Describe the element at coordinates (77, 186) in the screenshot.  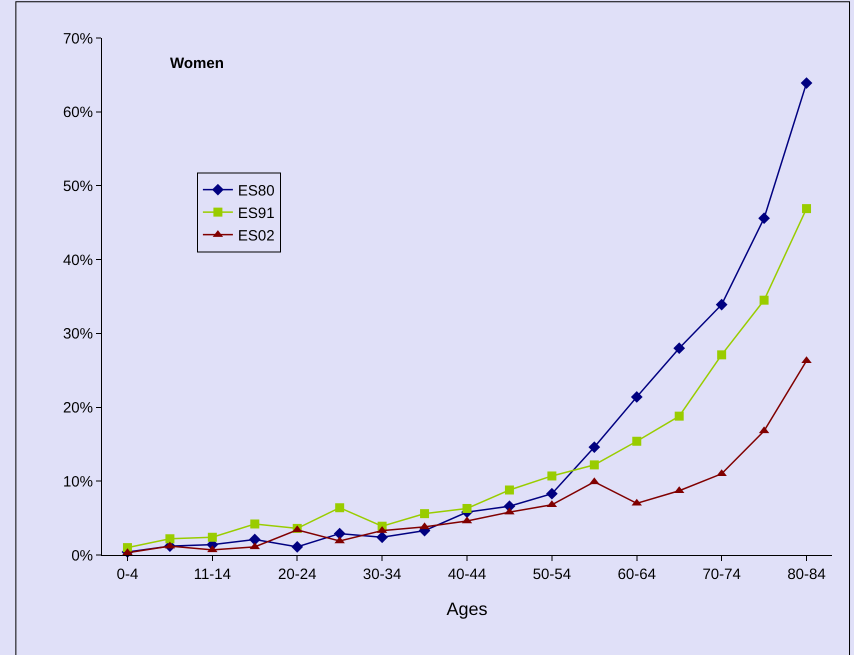
I see `y-tick-label: 50%` at that location.